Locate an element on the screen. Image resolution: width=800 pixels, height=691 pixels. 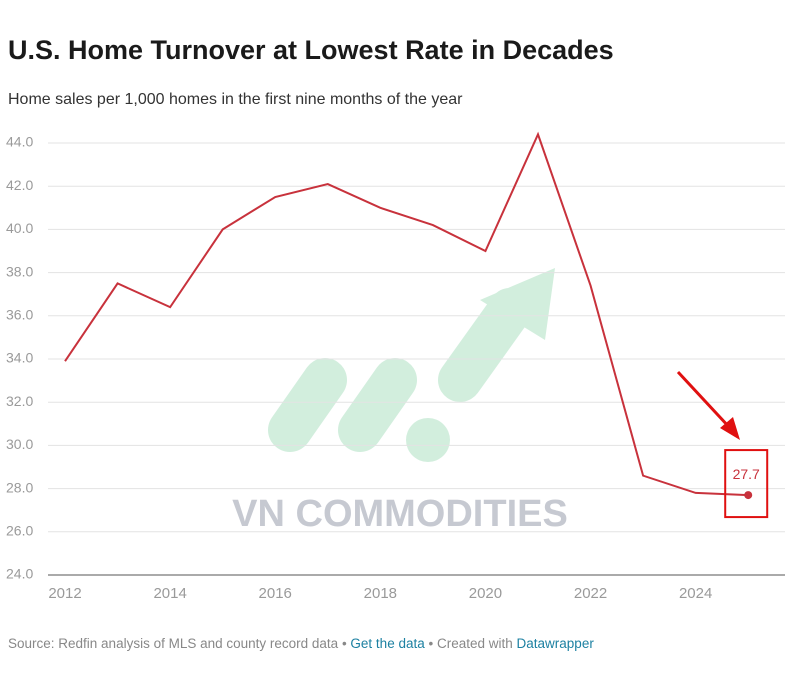
y-tick-label: 24.0 is located at coordinates (19, 574).